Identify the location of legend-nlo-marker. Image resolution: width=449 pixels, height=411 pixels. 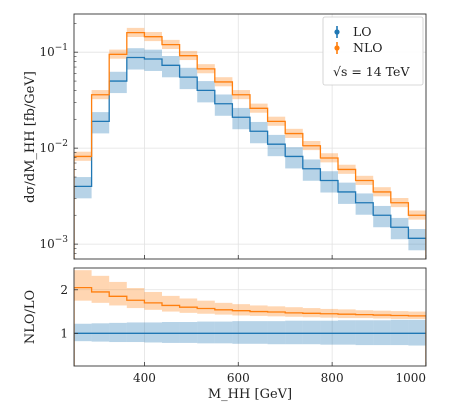
(337, 48).